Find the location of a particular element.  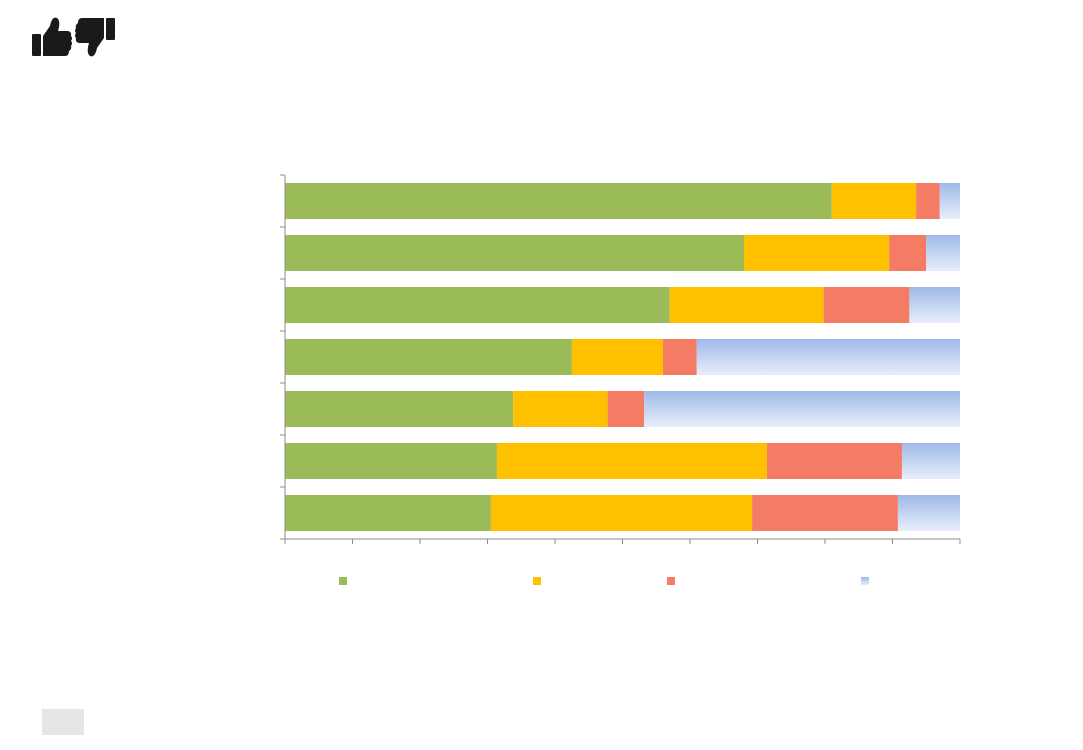

bar-segment-row2-series2 is located at coordinates (817, 253).